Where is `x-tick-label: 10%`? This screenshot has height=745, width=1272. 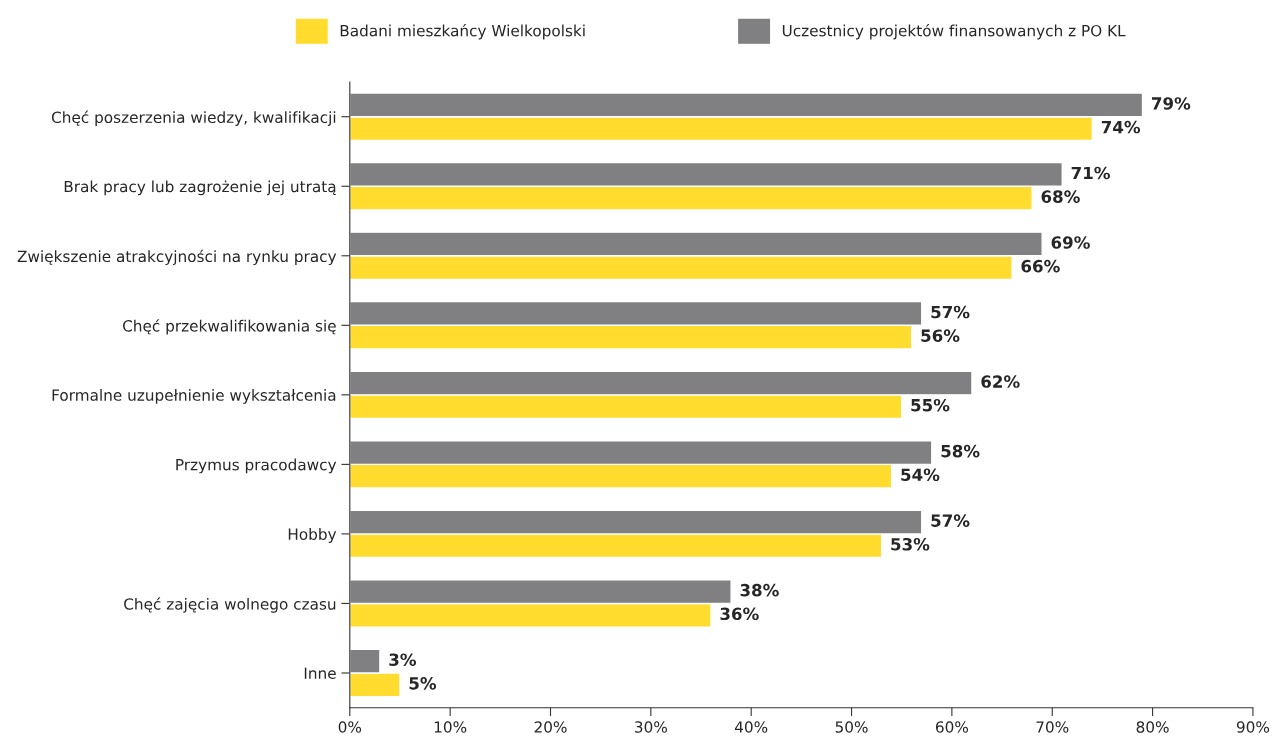 x-tick-label: 10% is located at coordinates (450, 727).